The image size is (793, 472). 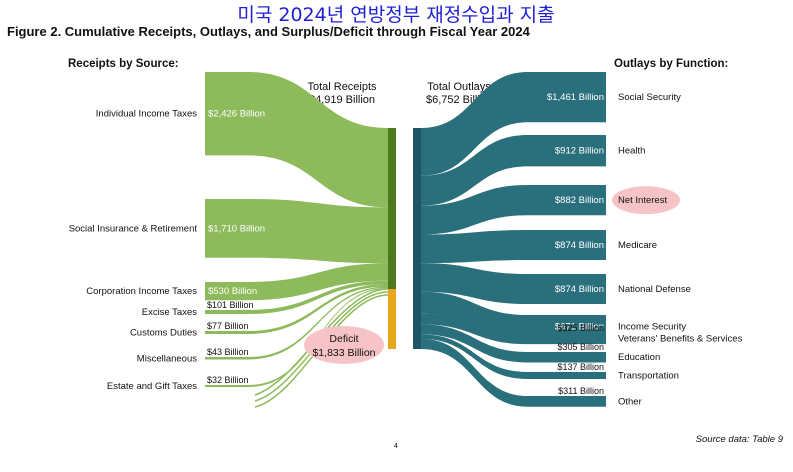 I want to click on total-receipts-value: $4,919 Billion, so click(x=342, y=100).